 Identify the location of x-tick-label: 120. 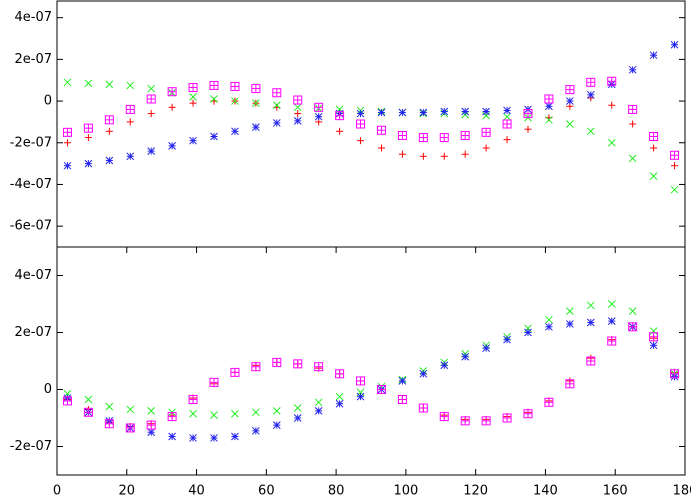
(475, 491).